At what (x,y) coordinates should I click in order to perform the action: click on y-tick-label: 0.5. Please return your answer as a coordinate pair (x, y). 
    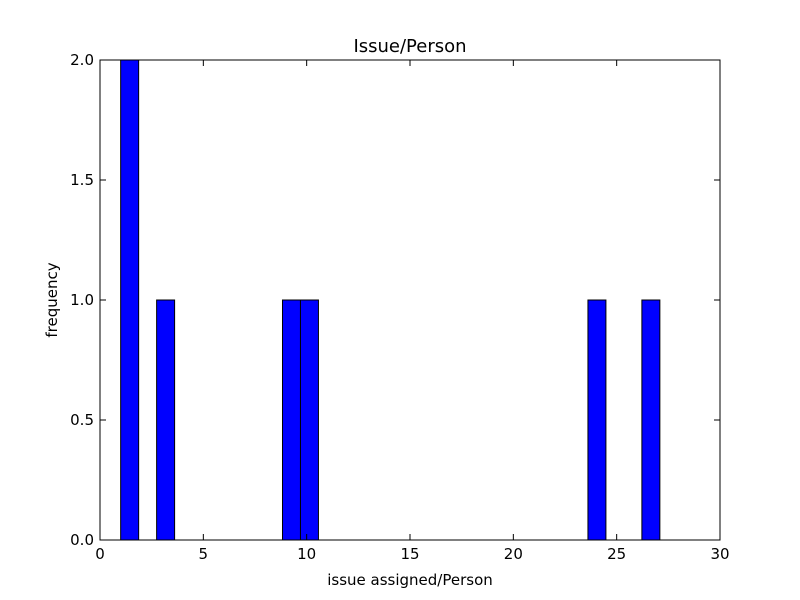
    Looking at the image, I should click on (82, 420).